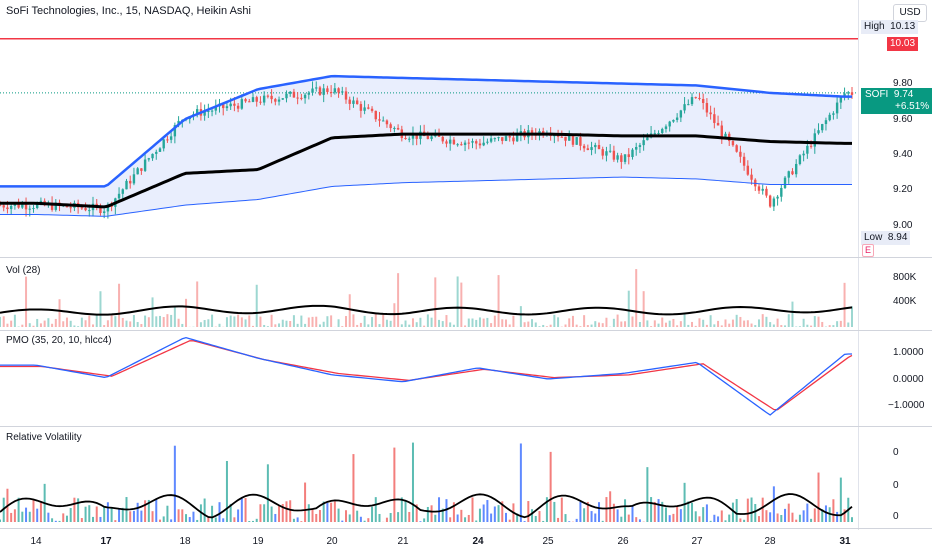  Describe the element at coordinates (466, 528) in the screenshot. I see `pane-separator` at that location.